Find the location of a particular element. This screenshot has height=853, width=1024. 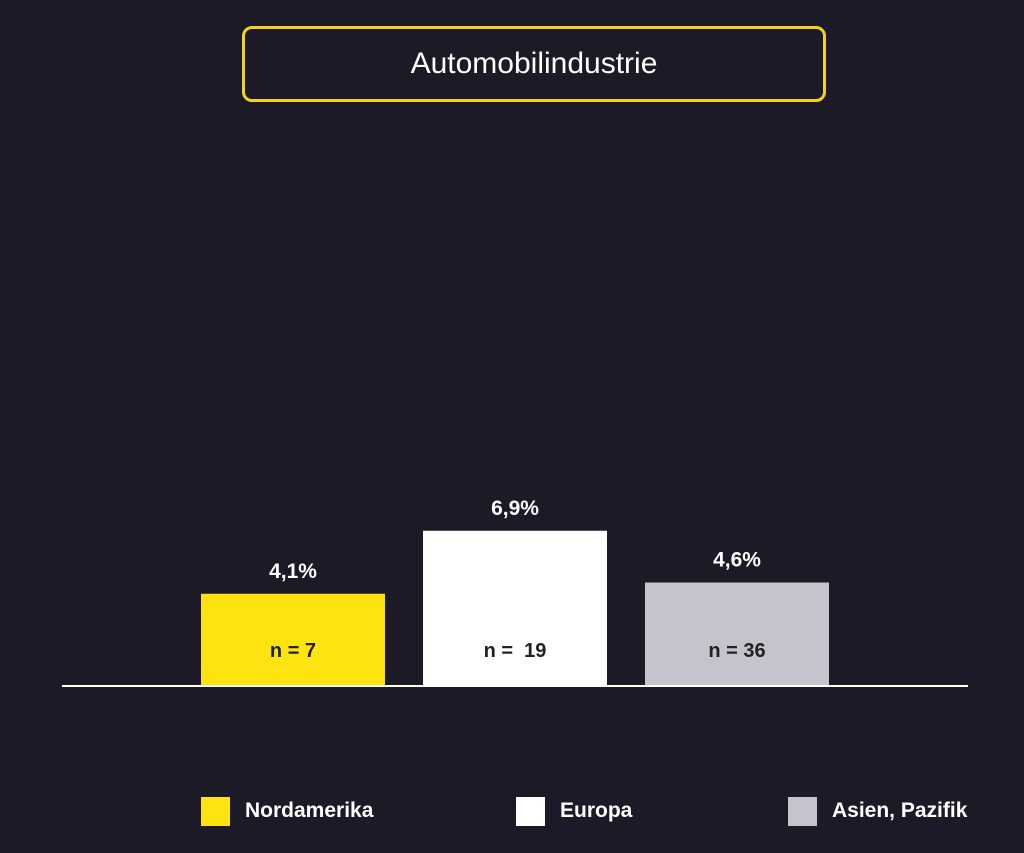

value-label-asien-pazifik: 4,6% is located at coordinates (737, 560).